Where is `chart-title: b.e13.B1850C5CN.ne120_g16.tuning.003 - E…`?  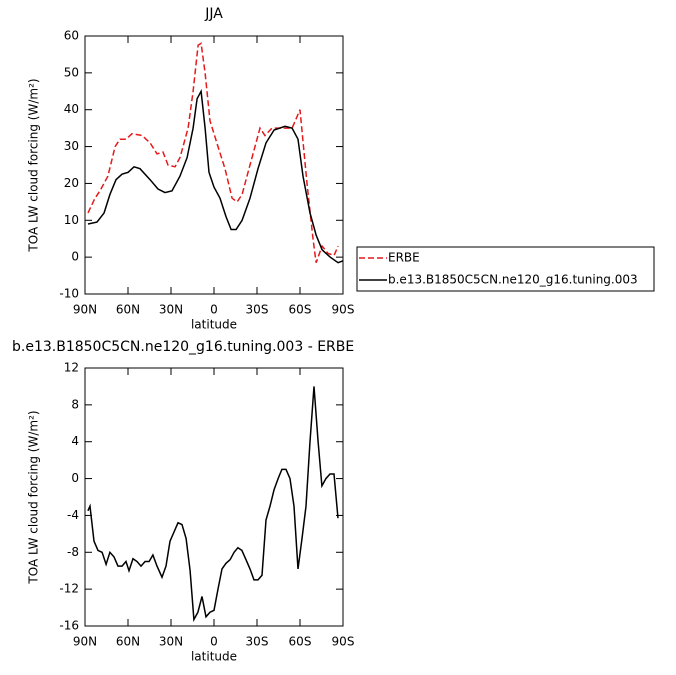 chart-title: b.e13.B1850C5CN.ne120_g16.tuning.003 - E… is located at coordinates (183, 347).